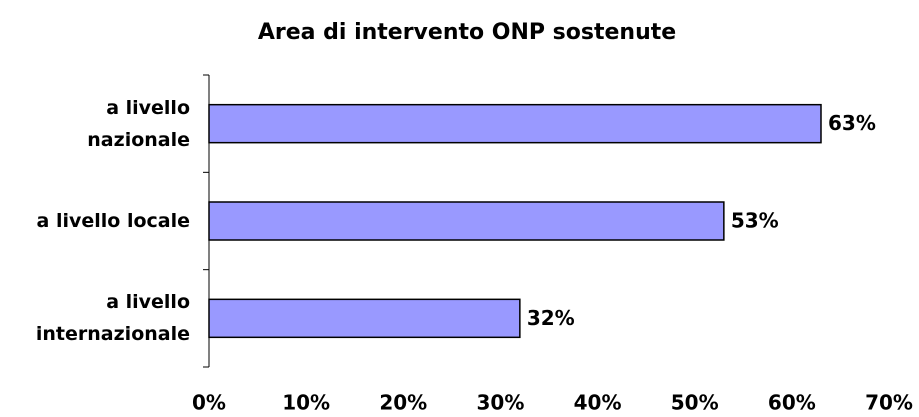  I want to click on x-tick-label: 70%, so click(889, 403).